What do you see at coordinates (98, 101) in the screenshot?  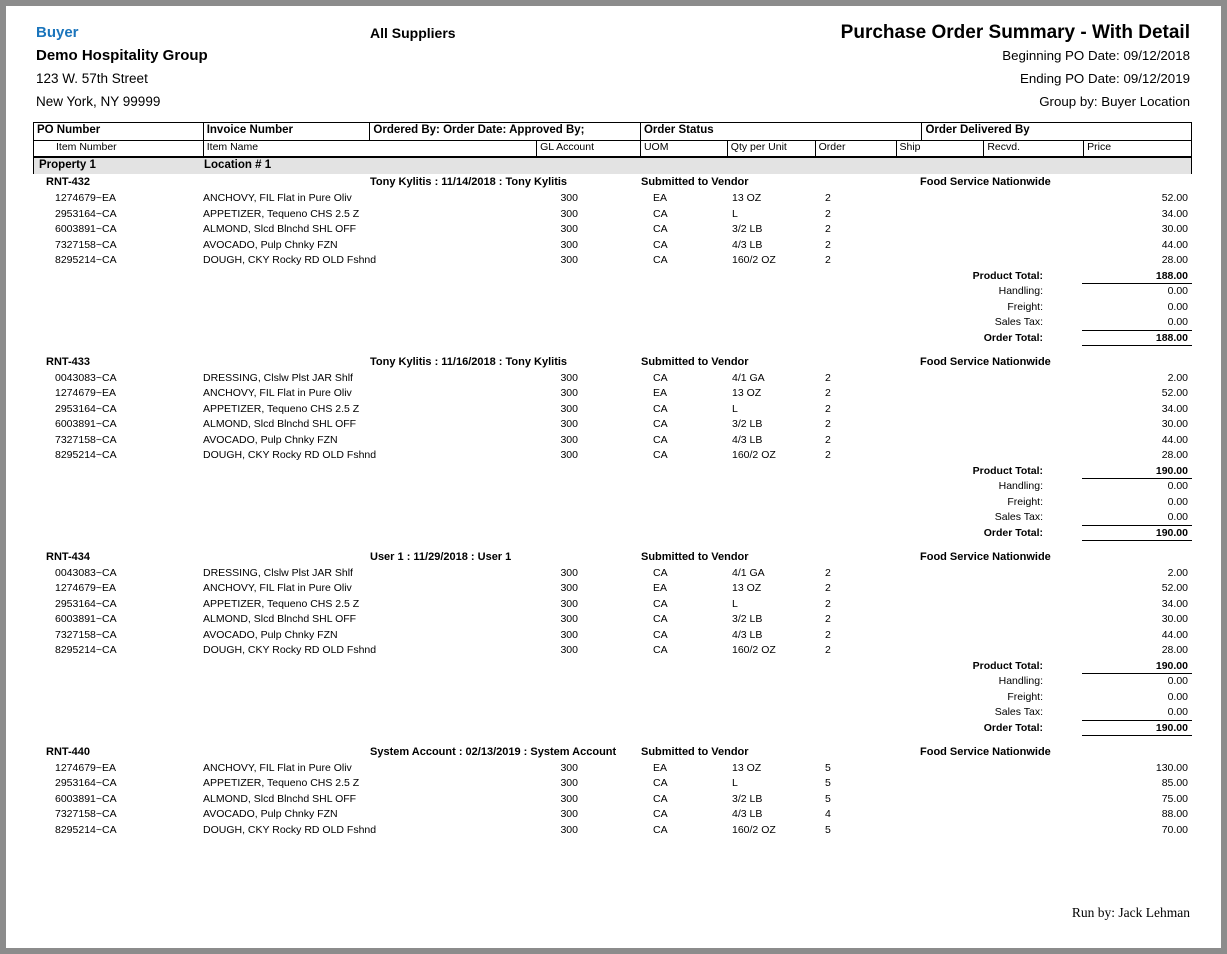 I see `buyer-address-line2: New York, NY 99999` at bounding box center [98, 101].